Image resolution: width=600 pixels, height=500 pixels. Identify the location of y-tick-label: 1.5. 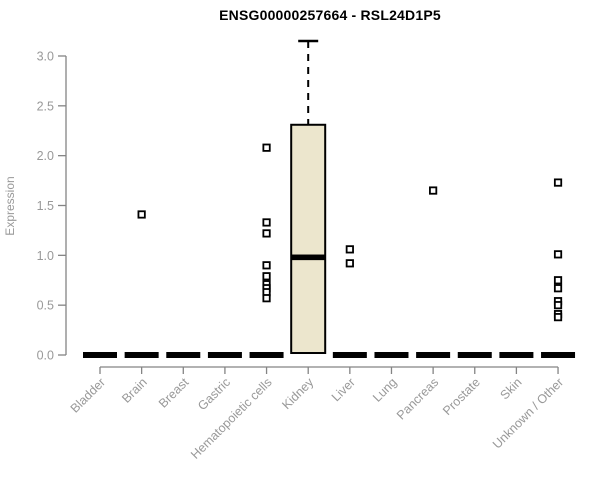
(45, 206).